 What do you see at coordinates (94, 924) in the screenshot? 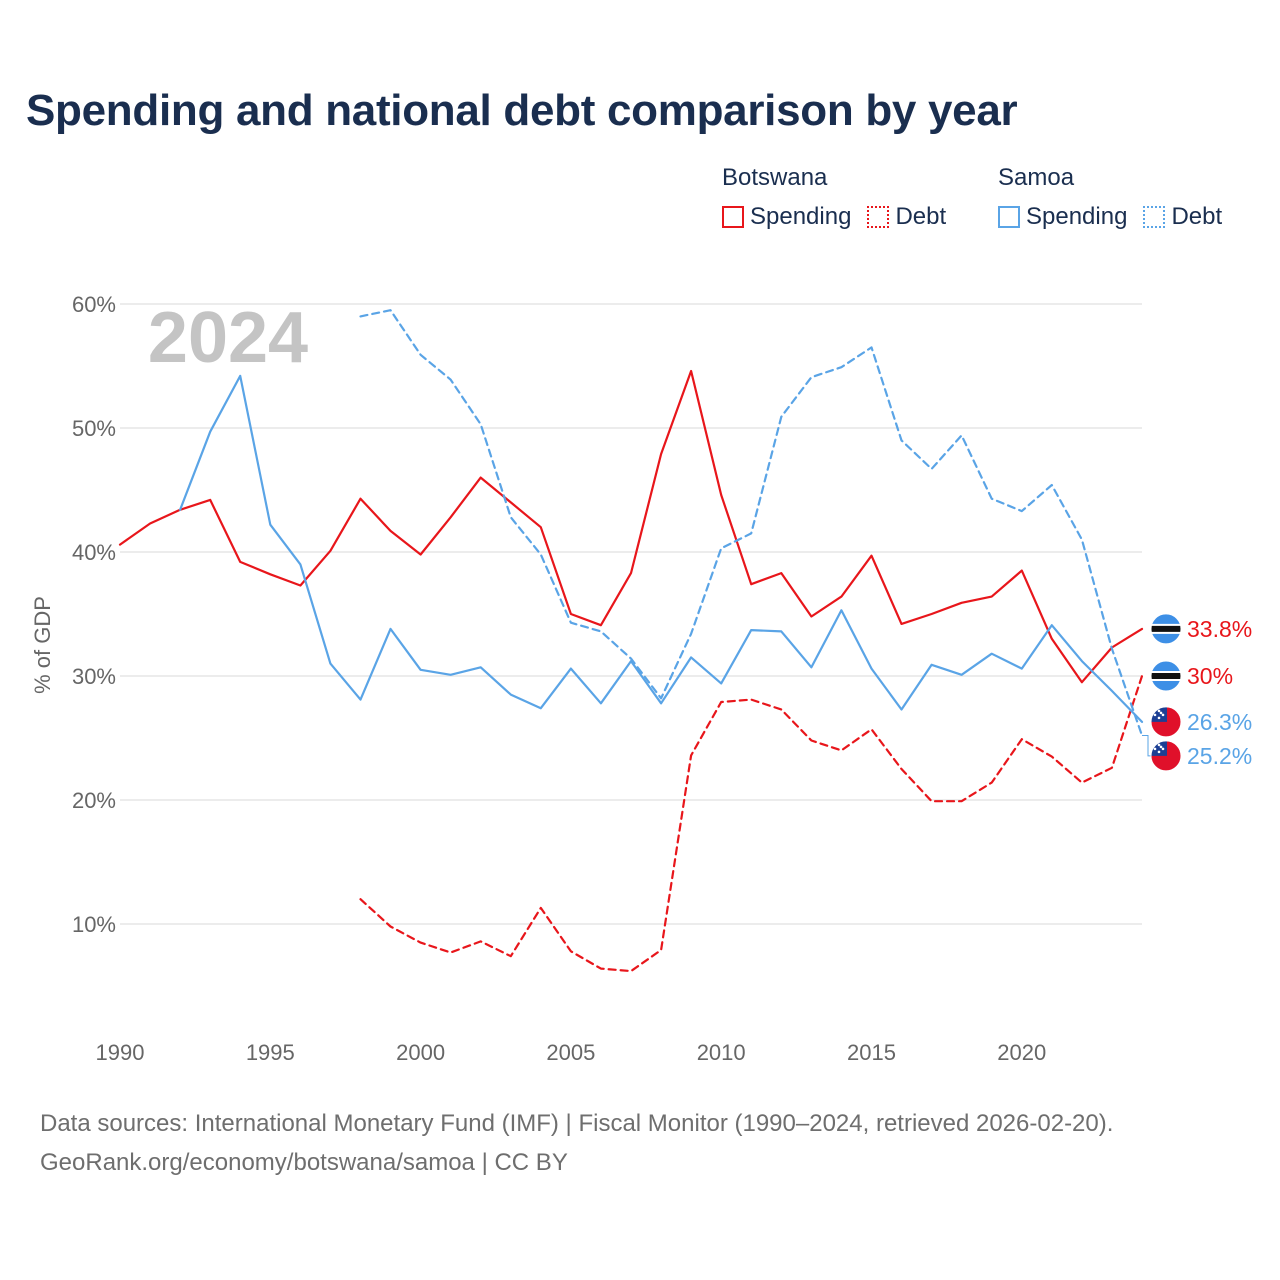
I see `y-tick-label: 10%` at bounding box center [94, 924].